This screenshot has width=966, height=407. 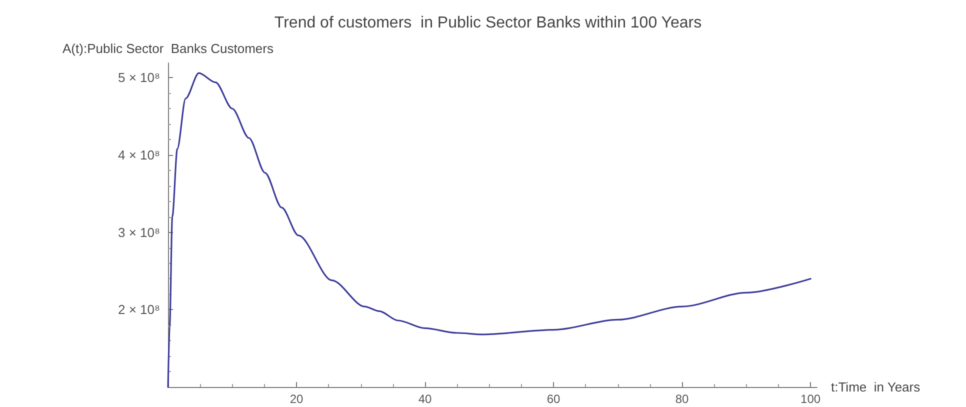 I want to click on x-axis-title: t:Time in Years, so click(x=876, y=387).